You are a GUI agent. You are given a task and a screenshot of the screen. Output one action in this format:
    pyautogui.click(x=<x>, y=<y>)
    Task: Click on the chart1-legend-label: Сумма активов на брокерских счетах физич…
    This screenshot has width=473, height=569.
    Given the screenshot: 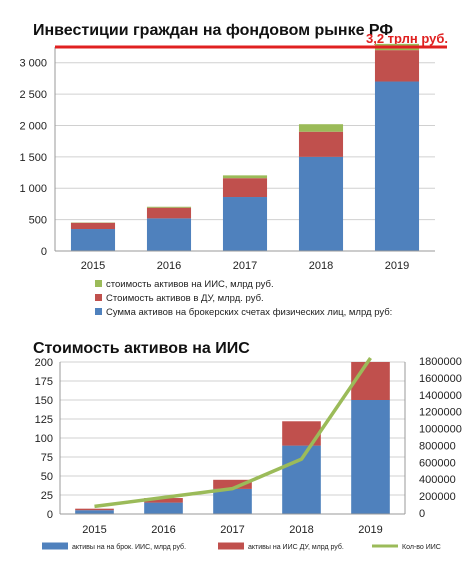 What is the action you would take?
    pyautogui.click(x=249, y=312)
    